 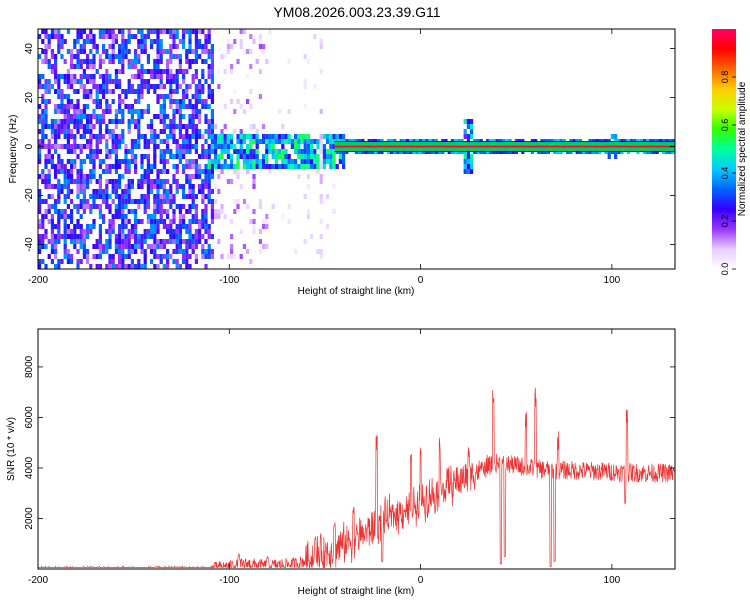 What do you see at coordinates (29, 49) in the screenshot?
I see `y-tick-label: 40` at bounding box center [29, 49].